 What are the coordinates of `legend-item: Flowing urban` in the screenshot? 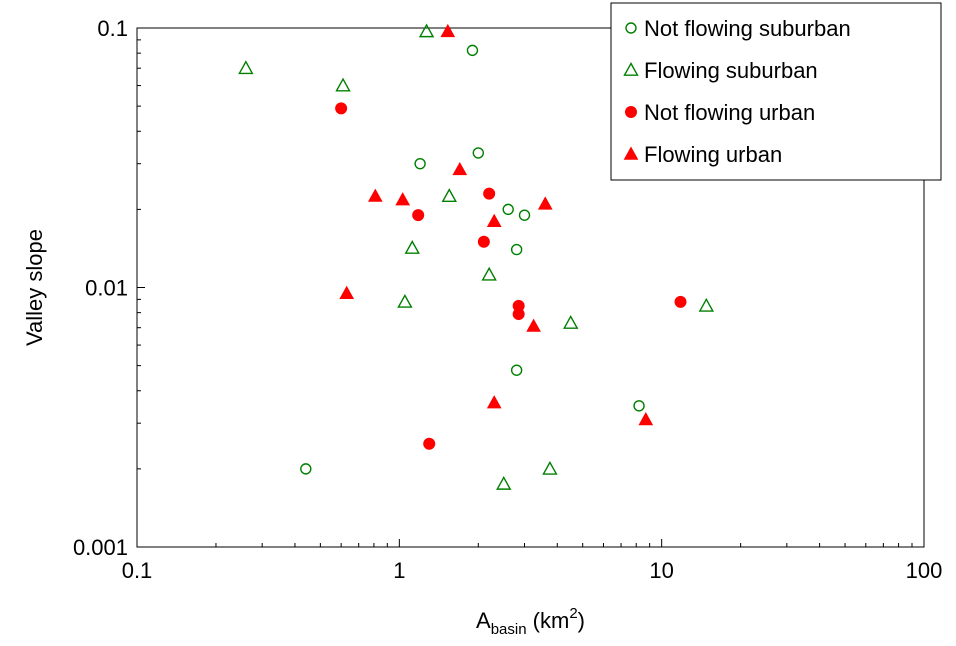 It's located at (702, 154).